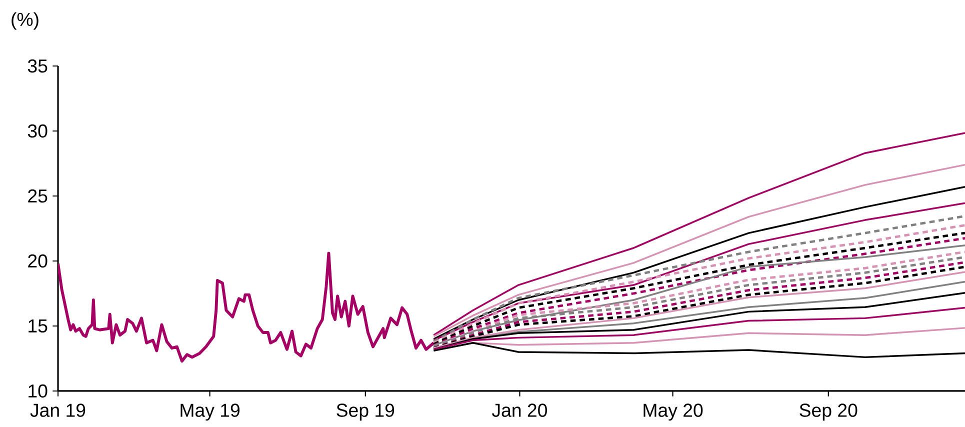 This screenshot has width=965, height=427. Describe the element at coordinates (210, 412) in the screenshot. I see `x-tick-label: May 19` at that location.